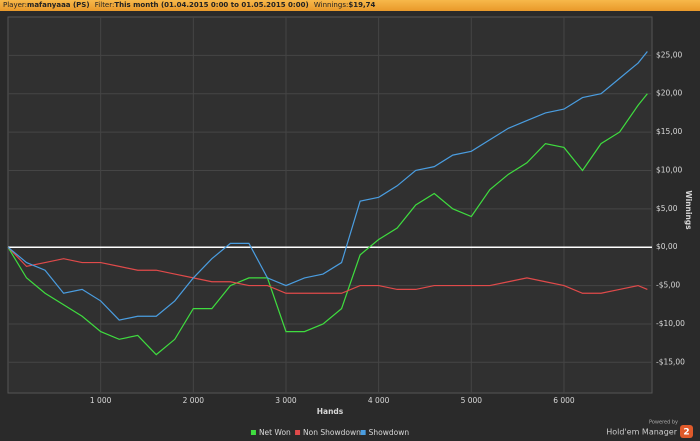  Describe the element at coordinates (58, 5) in the screenshot. I see `player: mafanyaaa (PS)` at that location.